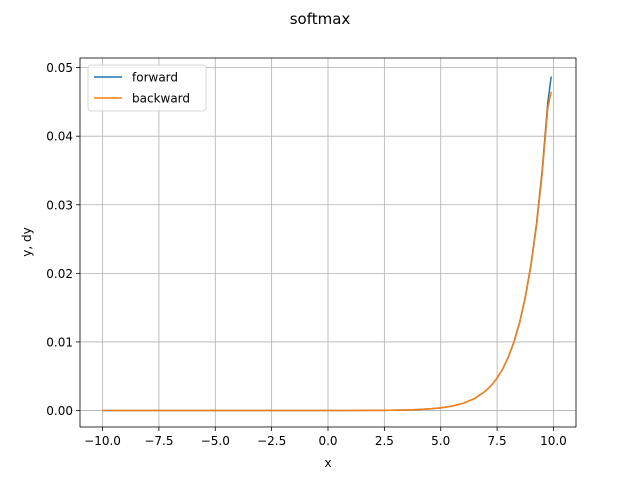  Describe the element at coordinates (497, 441) in the screenshot. I see `x-tick-label: 7.5` at that location.